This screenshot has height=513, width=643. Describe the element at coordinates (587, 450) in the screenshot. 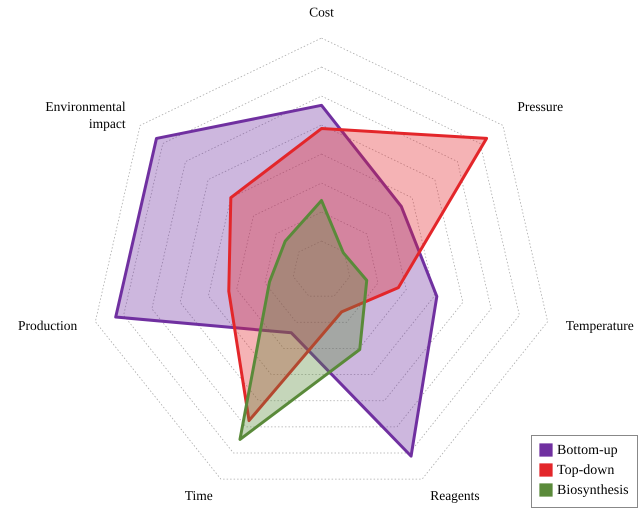

I see `legend-label: Bottom-up` at that location.